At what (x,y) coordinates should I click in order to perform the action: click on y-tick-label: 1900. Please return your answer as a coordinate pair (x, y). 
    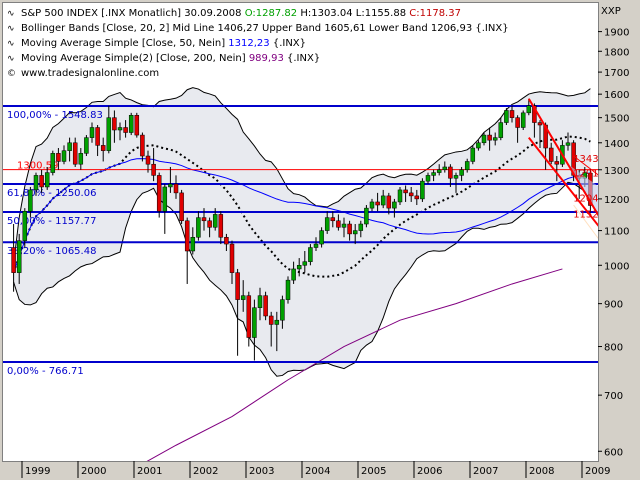
    Looking at the image, I should click on (616, 33).